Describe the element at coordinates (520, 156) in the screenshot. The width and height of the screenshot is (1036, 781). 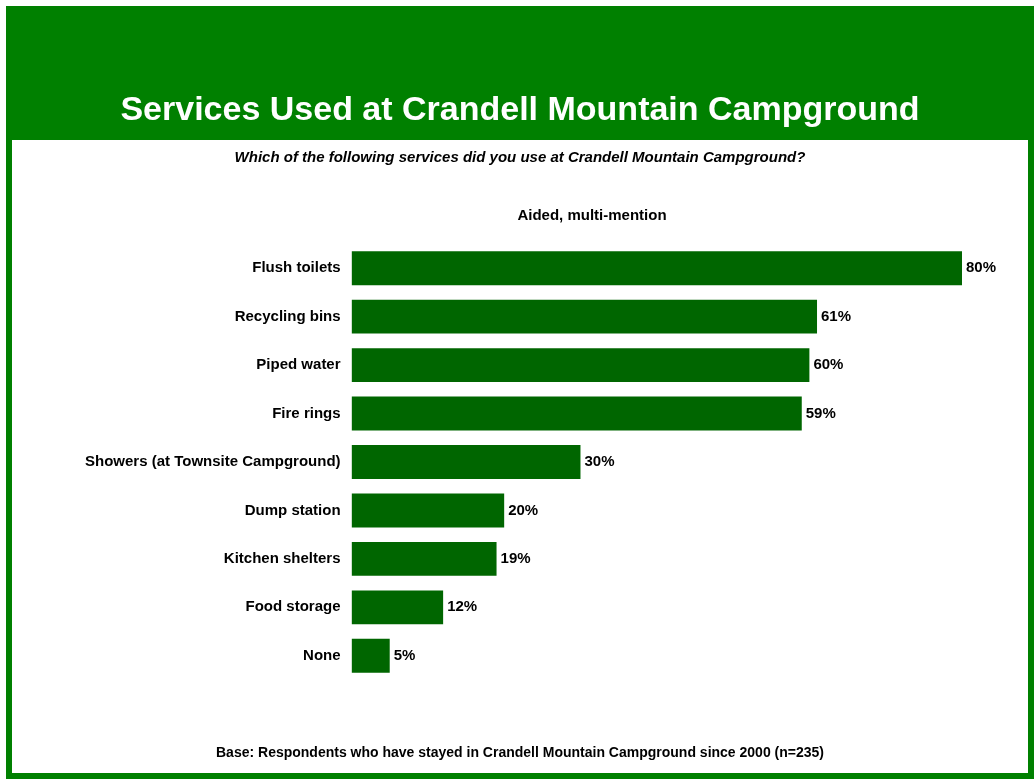
I see `chart-subtitle: Which of the following services did you use at Crandell Mountain Campground?` at that location.